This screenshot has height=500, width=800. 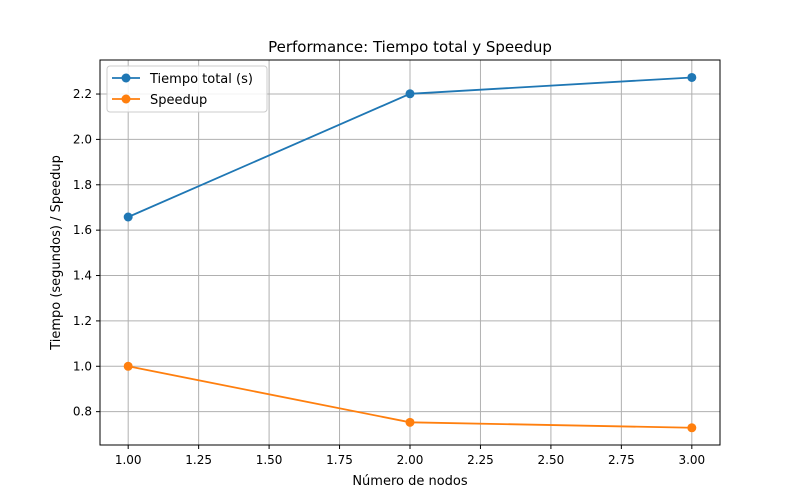 I want to click on y-tick-label: 1.0, so click(x=82, y=366).